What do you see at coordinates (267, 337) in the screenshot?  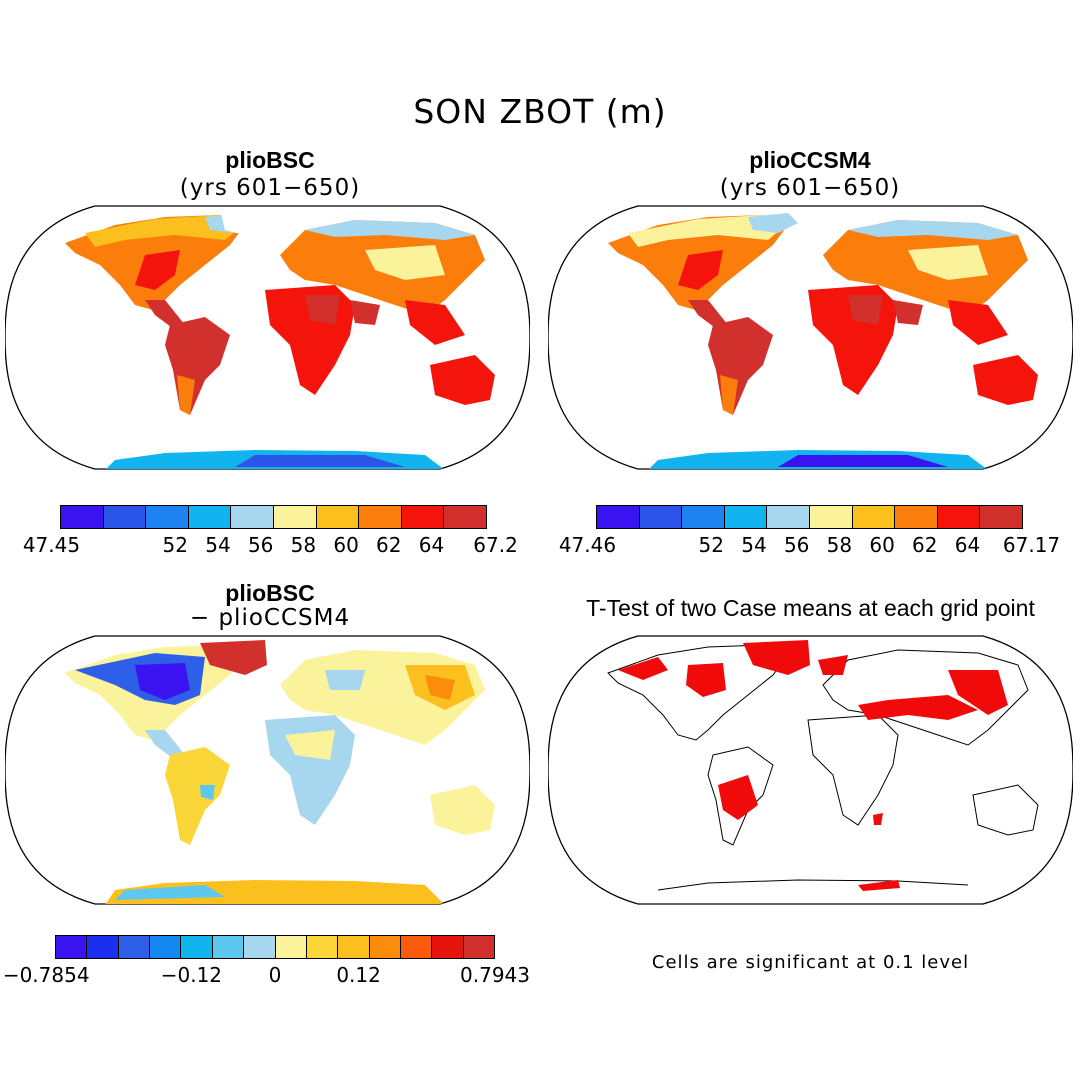 I see `panel1-map` at bounding box center [267, 337].